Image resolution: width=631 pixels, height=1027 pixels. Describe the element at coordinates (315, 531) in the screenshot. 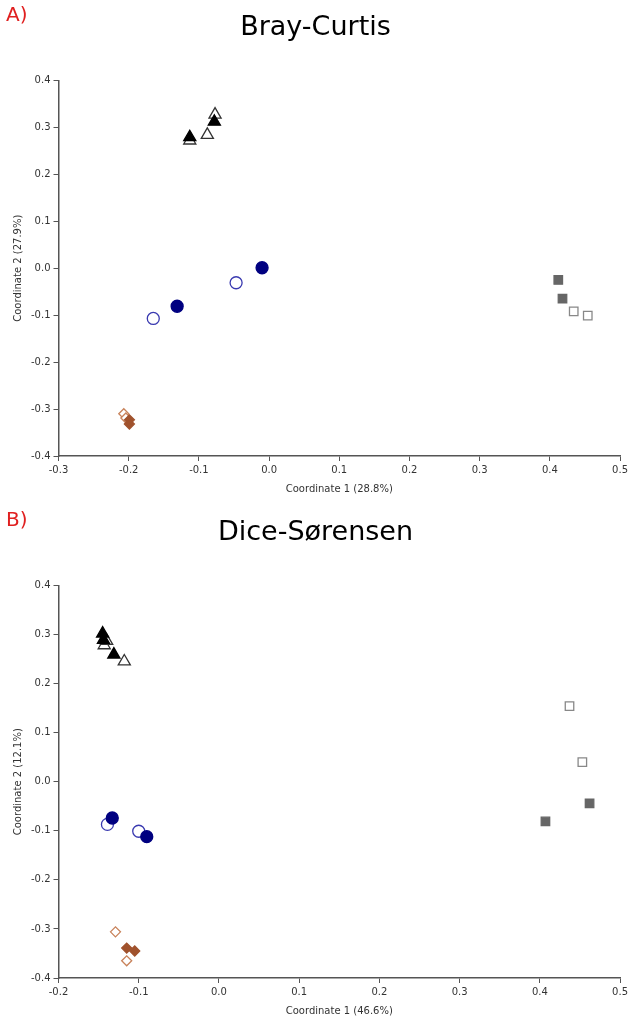

I see `chart-title: Dice-Sørensen` at that location.